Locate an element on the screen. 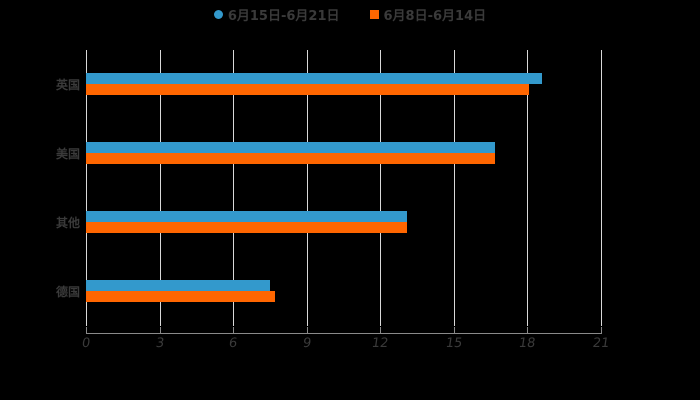  chart-legend: 6月15日-6月21日 6月8日-6月14日 is located at coordinates (350, 14).